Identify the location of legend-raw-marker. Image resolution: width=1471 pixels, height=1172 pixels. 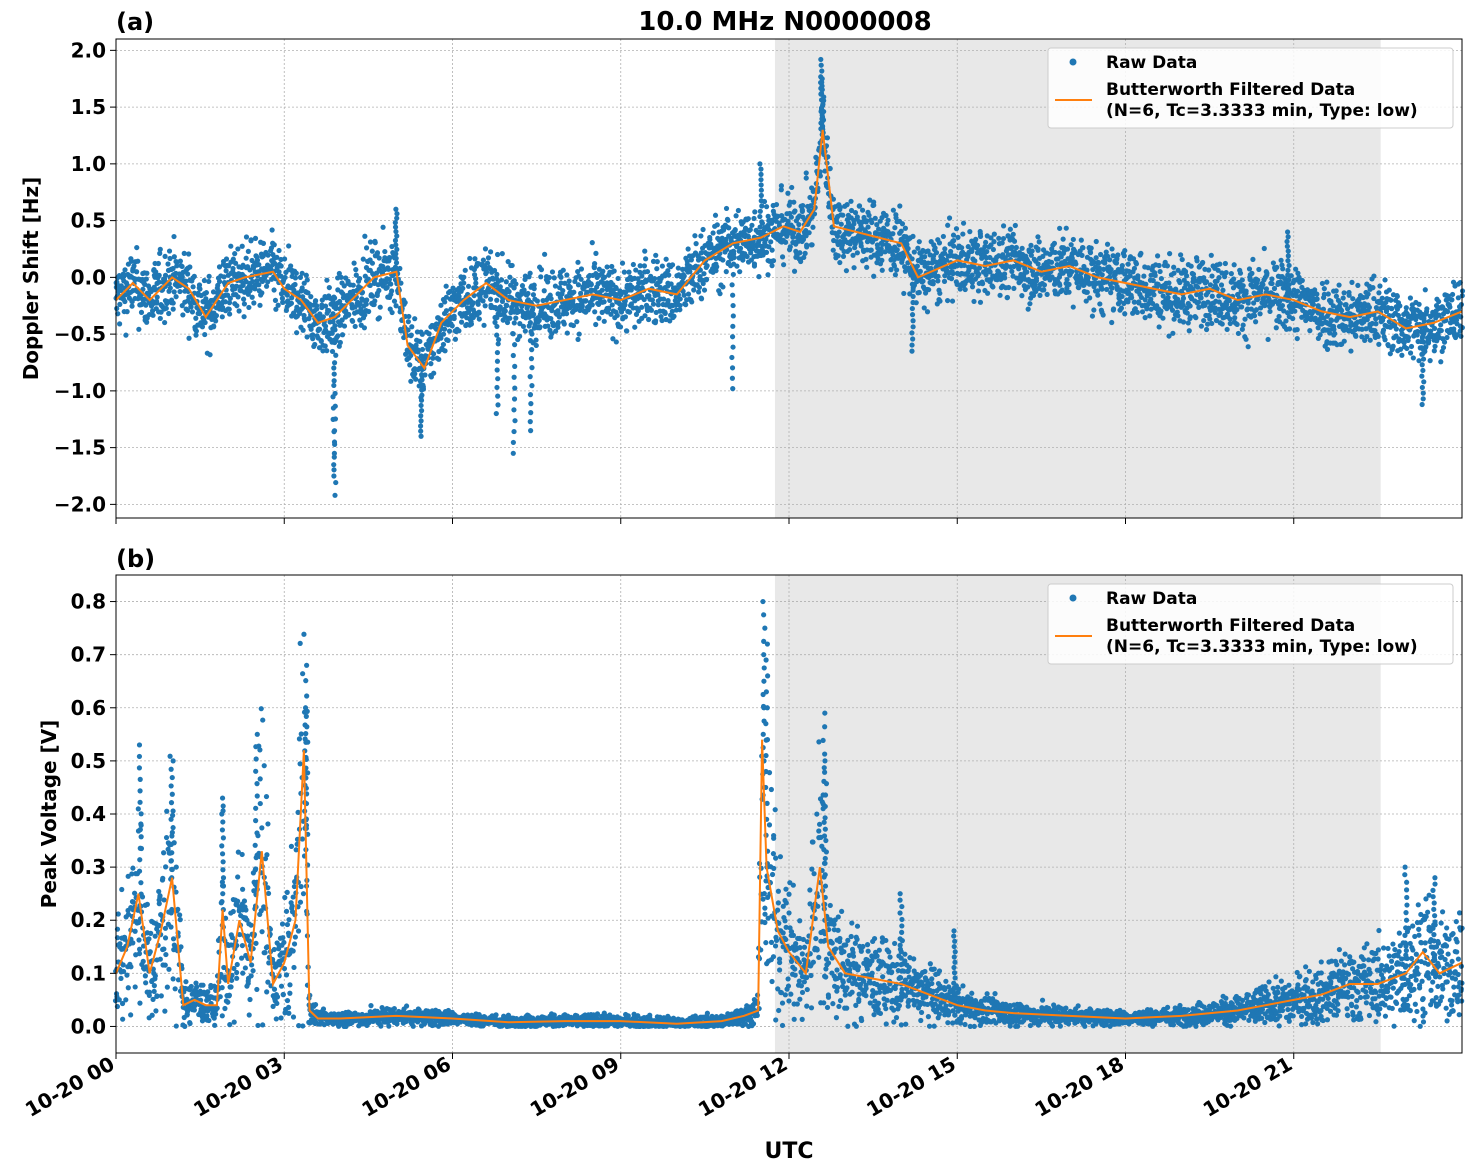
(1073, 62).